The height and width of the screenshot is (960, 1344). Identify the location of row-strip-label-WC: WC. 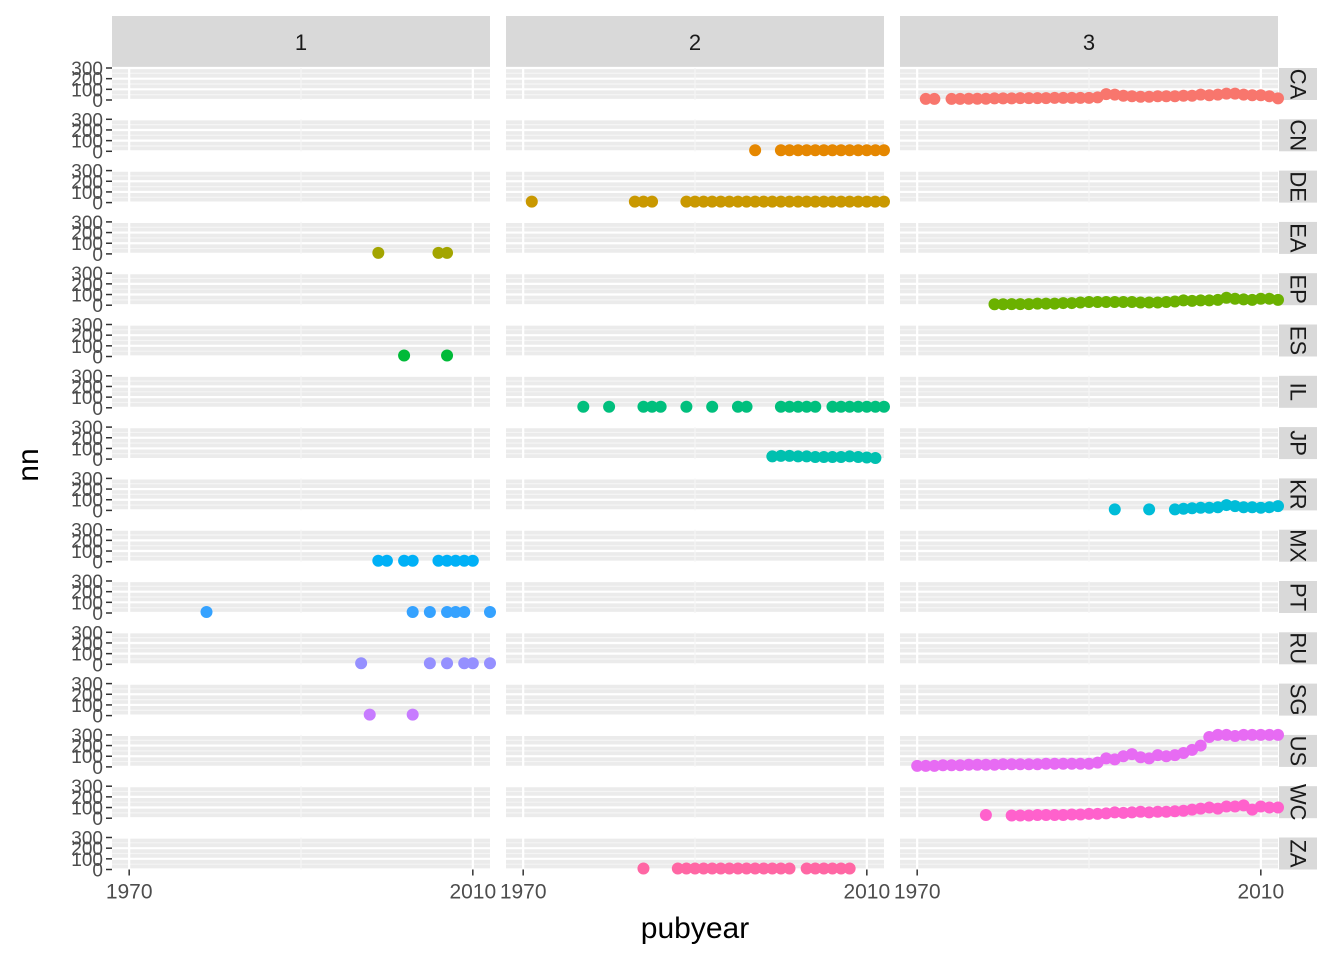
(1298, 802).